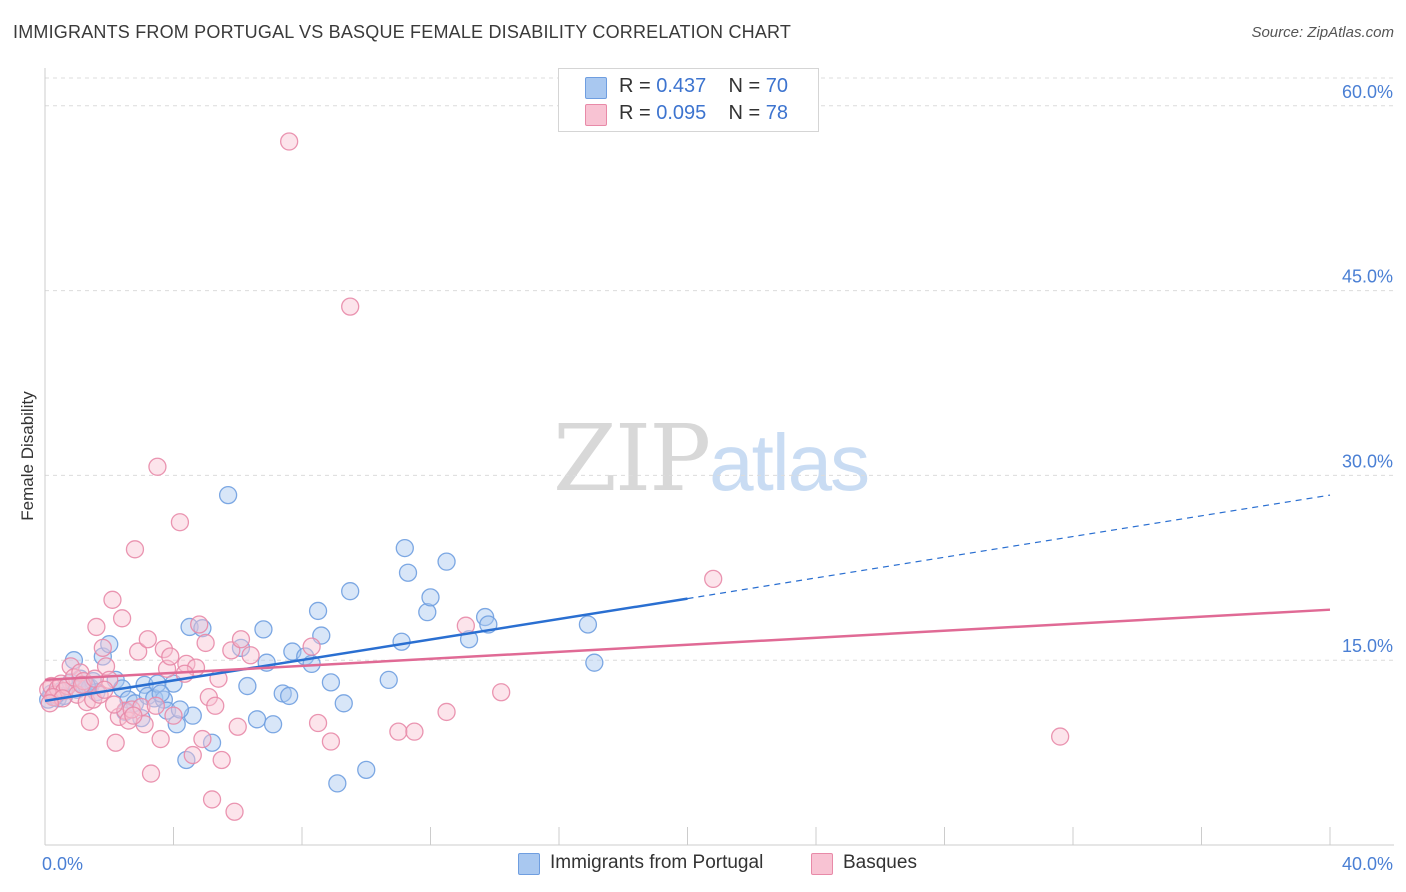 This screenshot has width=1406, height=892. What do you see at coordinates (688, 100) in the screenshot?
I see `stats-legend: R = 0.437 N = 70 R = 0.095 N = 78` at bounding box center [688, 100].